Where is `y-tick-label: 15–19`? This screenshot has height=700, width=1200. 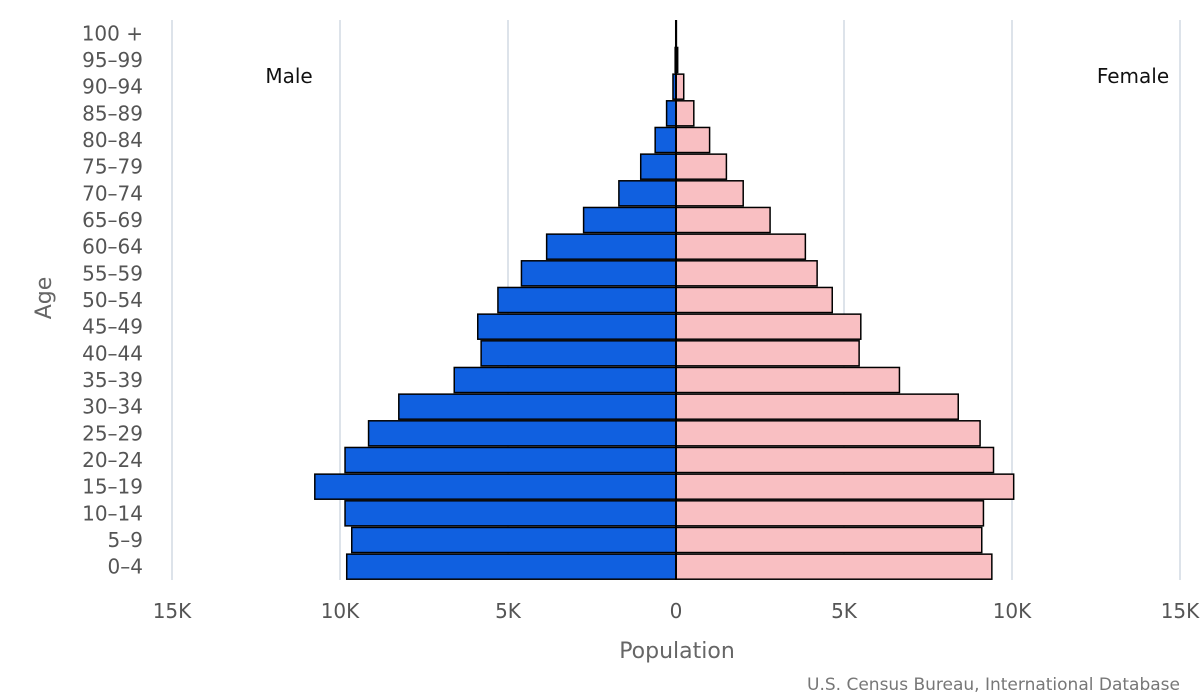
y-tick-label: 15–19 is located at coordinates (112, 487).